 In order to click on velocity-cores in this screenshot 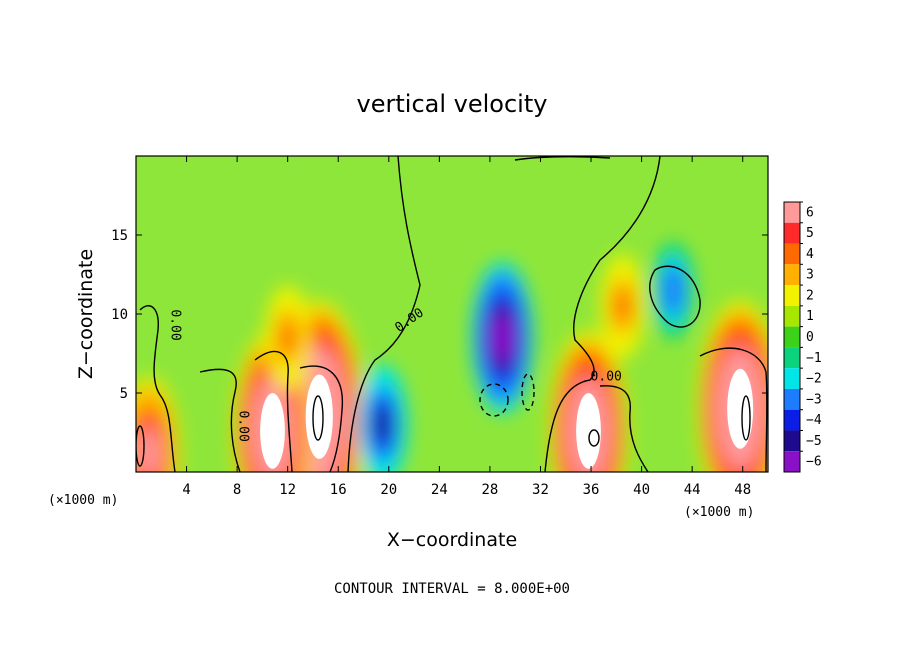, I will do `click(507, 418)`.